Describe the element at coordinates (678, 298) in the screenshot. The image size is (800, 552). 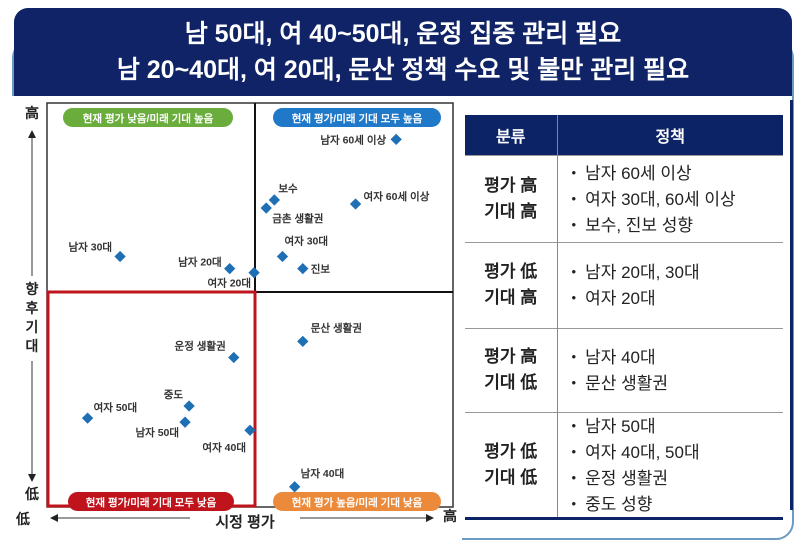
I see `policy-item: 여자 20대` at that location.